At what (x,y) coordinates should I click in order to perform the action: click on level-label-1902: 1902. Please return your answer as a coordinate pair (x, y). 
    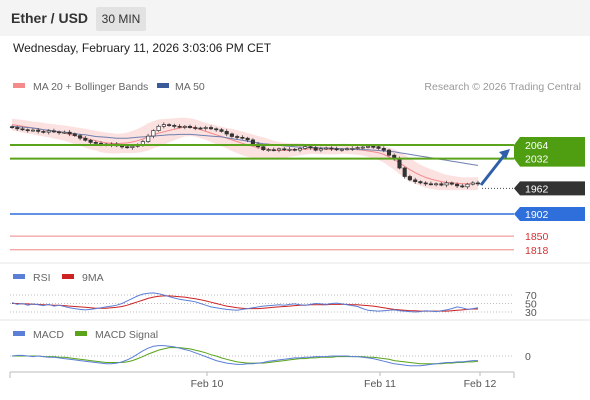
    Looking at the image, I should click on (537, 215).